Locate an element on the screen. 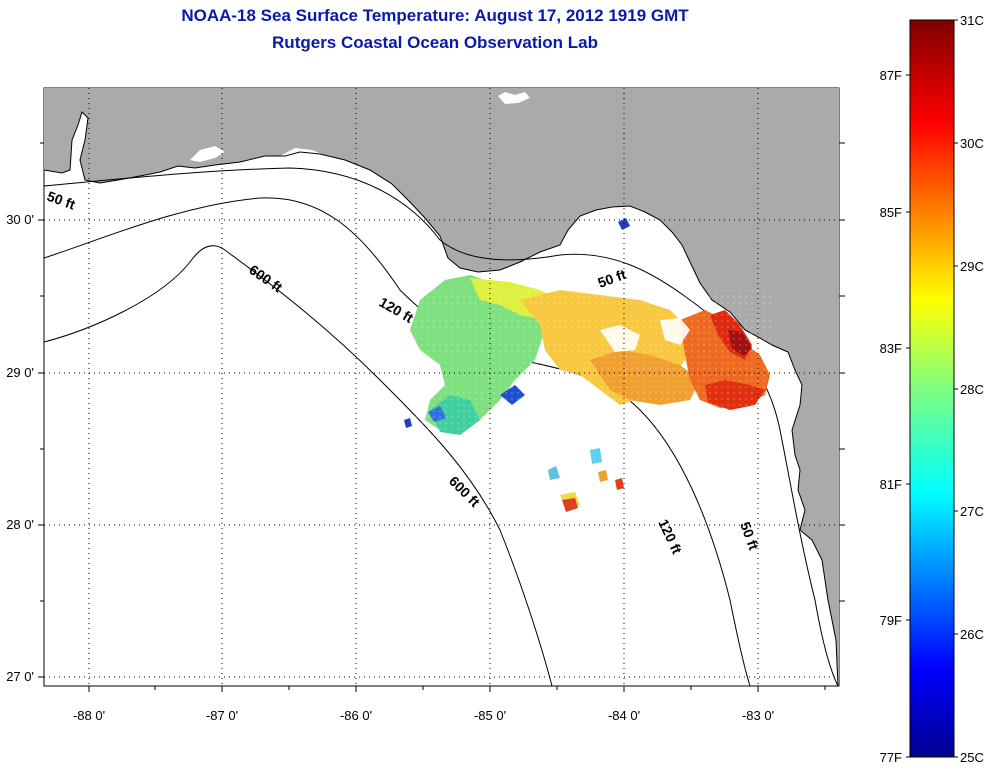 This screenshot has height=770, width=992. lon-label-87: -87 0' is located at coordinates (222, 715).